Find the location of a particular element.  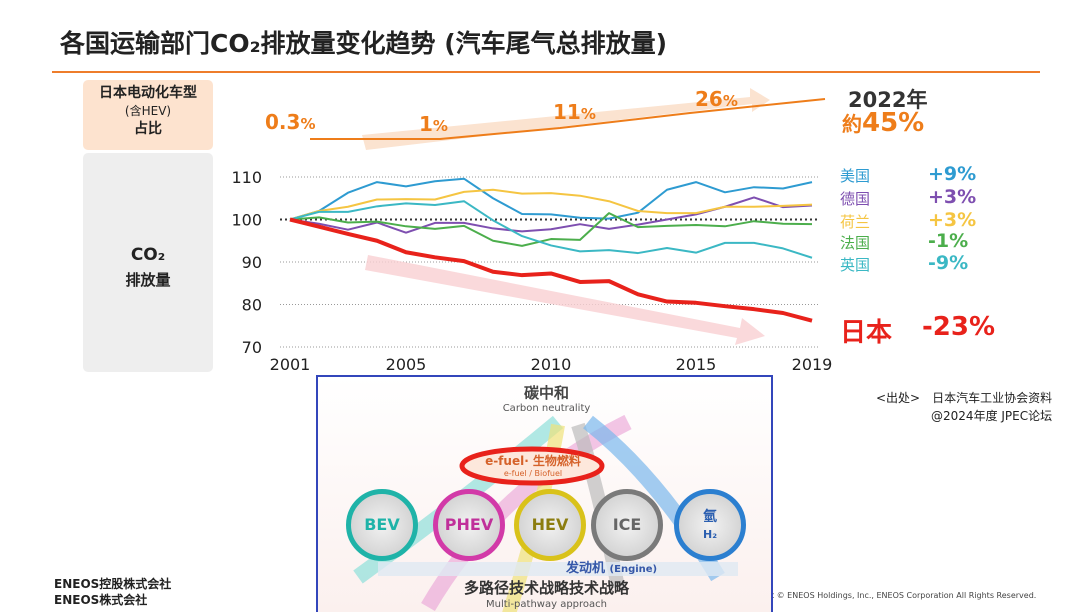

share-milestone: 0.3% is located at coordinates (290, 122).